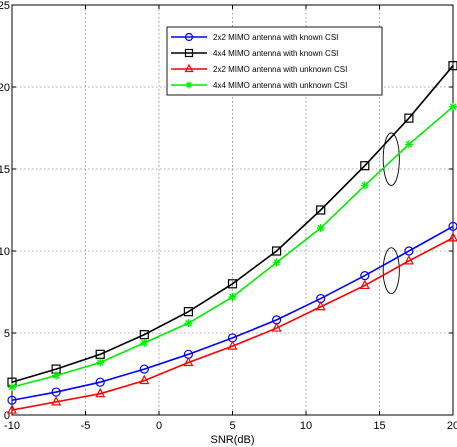 Image resolution: width=457 pixels, height=447 pixels. What do you see at coordinates (391, 213) in the screenshot?
I see `annotations` at bounding box center [391, 213].